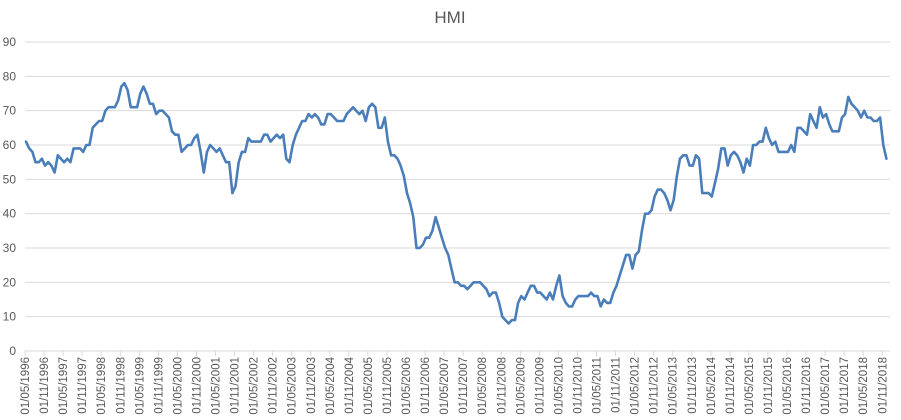 Image resolution: width=901 pixels, height=420 pixels. Describe the element at coordinates (883, 385) in the screenshot. I see `x-tick-label: 01/11/2018` at that location.